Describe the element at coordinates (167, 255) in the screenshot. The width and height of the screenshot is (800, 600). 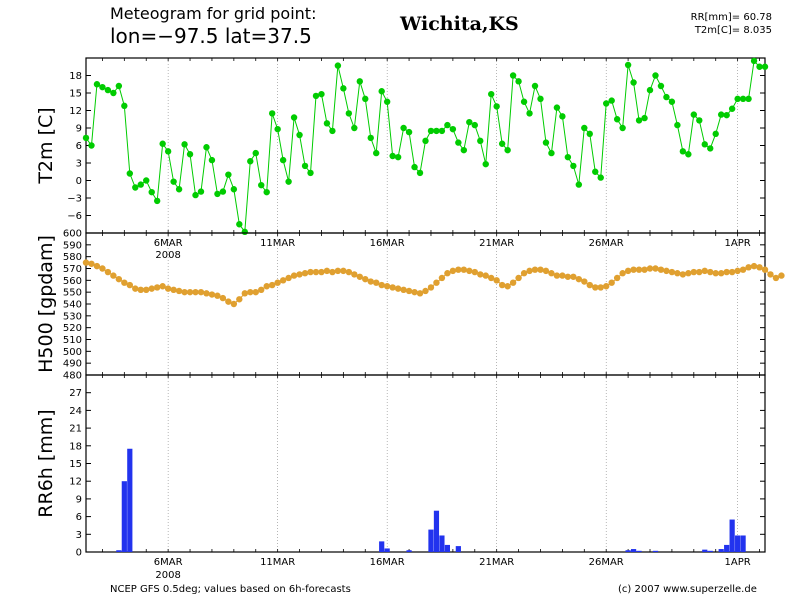
I see `year-label: 2008` at that location.